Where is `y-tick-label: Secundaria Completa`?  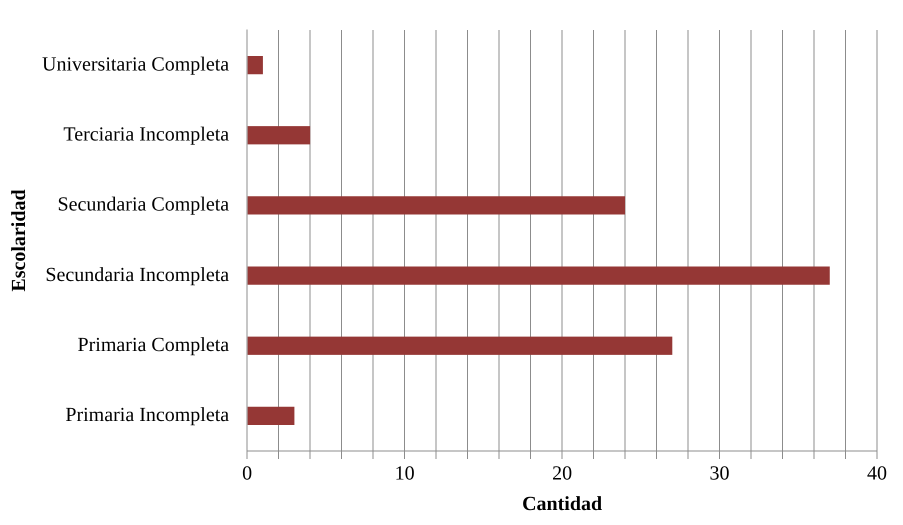 y-tick-label: Secundaria Completa is located at coordinates (144, 205).